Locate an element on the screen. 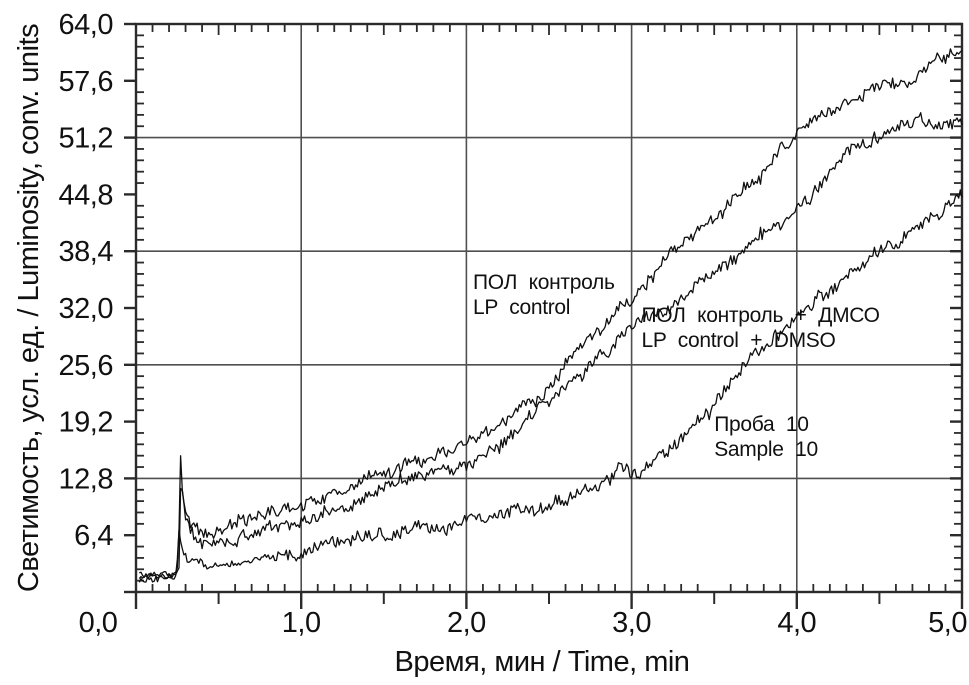  annotation-lp-control-dmso: ПОЛ контроль + ДМСО LP control + DMSO is located at coordinates (761, 328).